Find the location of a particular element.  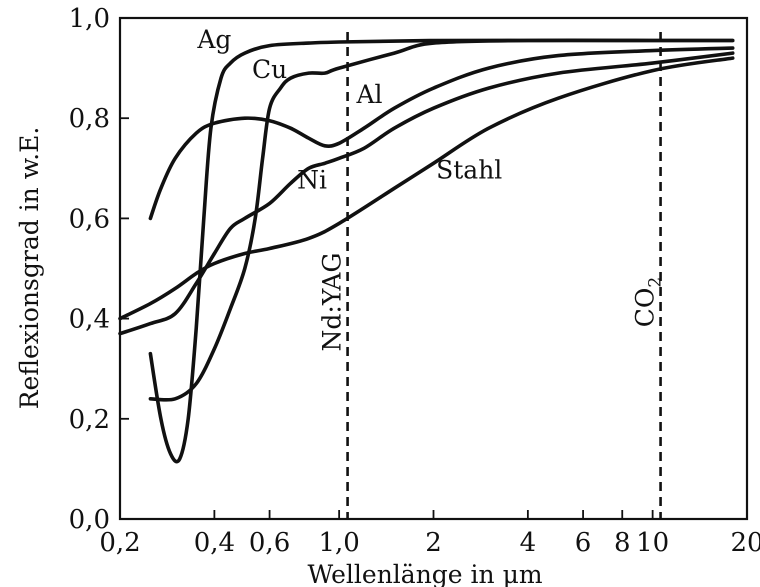

vline-label-co: CO2 is located at coordinates (648, 302).